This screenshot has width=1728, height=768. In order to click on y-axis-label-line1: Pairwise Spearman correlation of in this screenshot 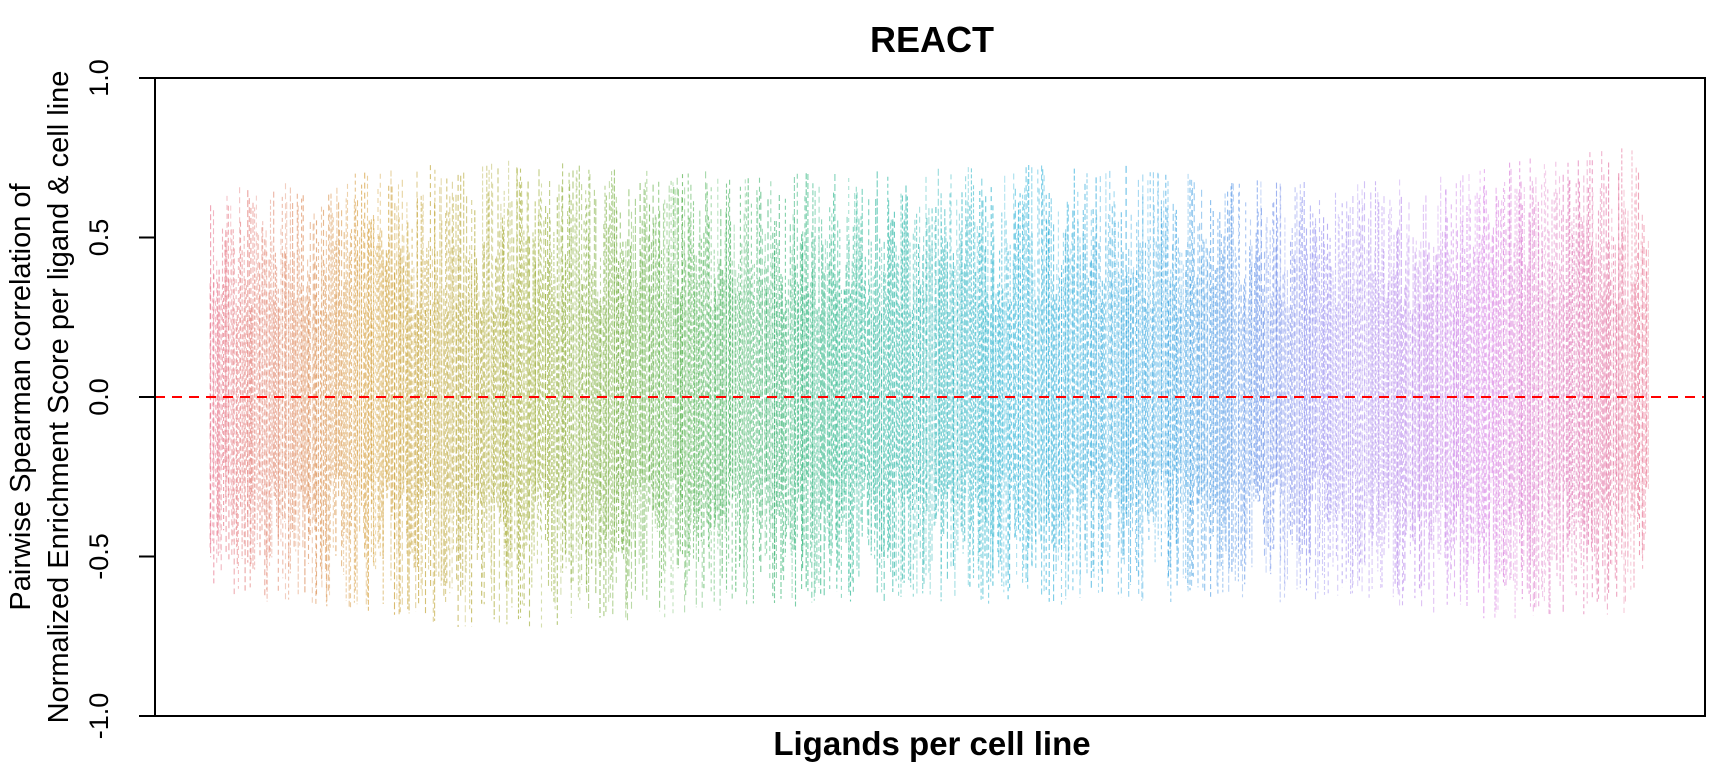, I will do `click(21, 396)`.